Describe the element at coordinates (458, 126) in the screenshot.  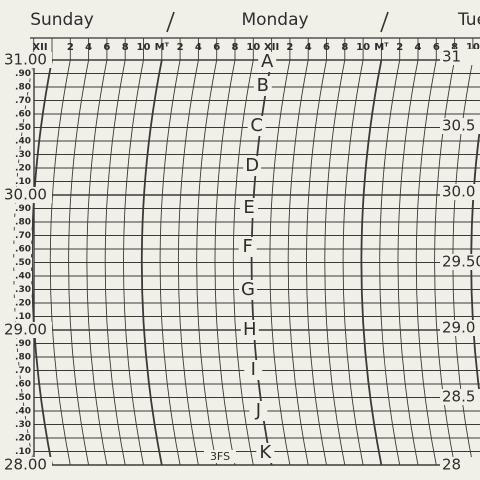
I see `right-pressure-label: 30.5` at that location.